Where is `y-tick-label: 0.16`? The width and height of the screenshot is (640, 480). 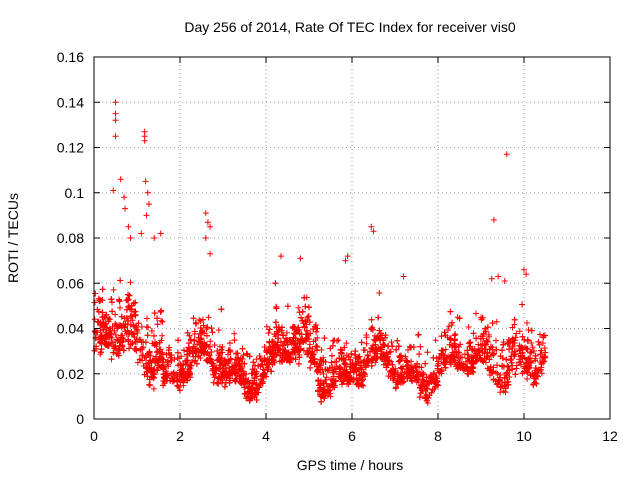
y-tick-label: 0.16 is located at coordinates (70, 57).